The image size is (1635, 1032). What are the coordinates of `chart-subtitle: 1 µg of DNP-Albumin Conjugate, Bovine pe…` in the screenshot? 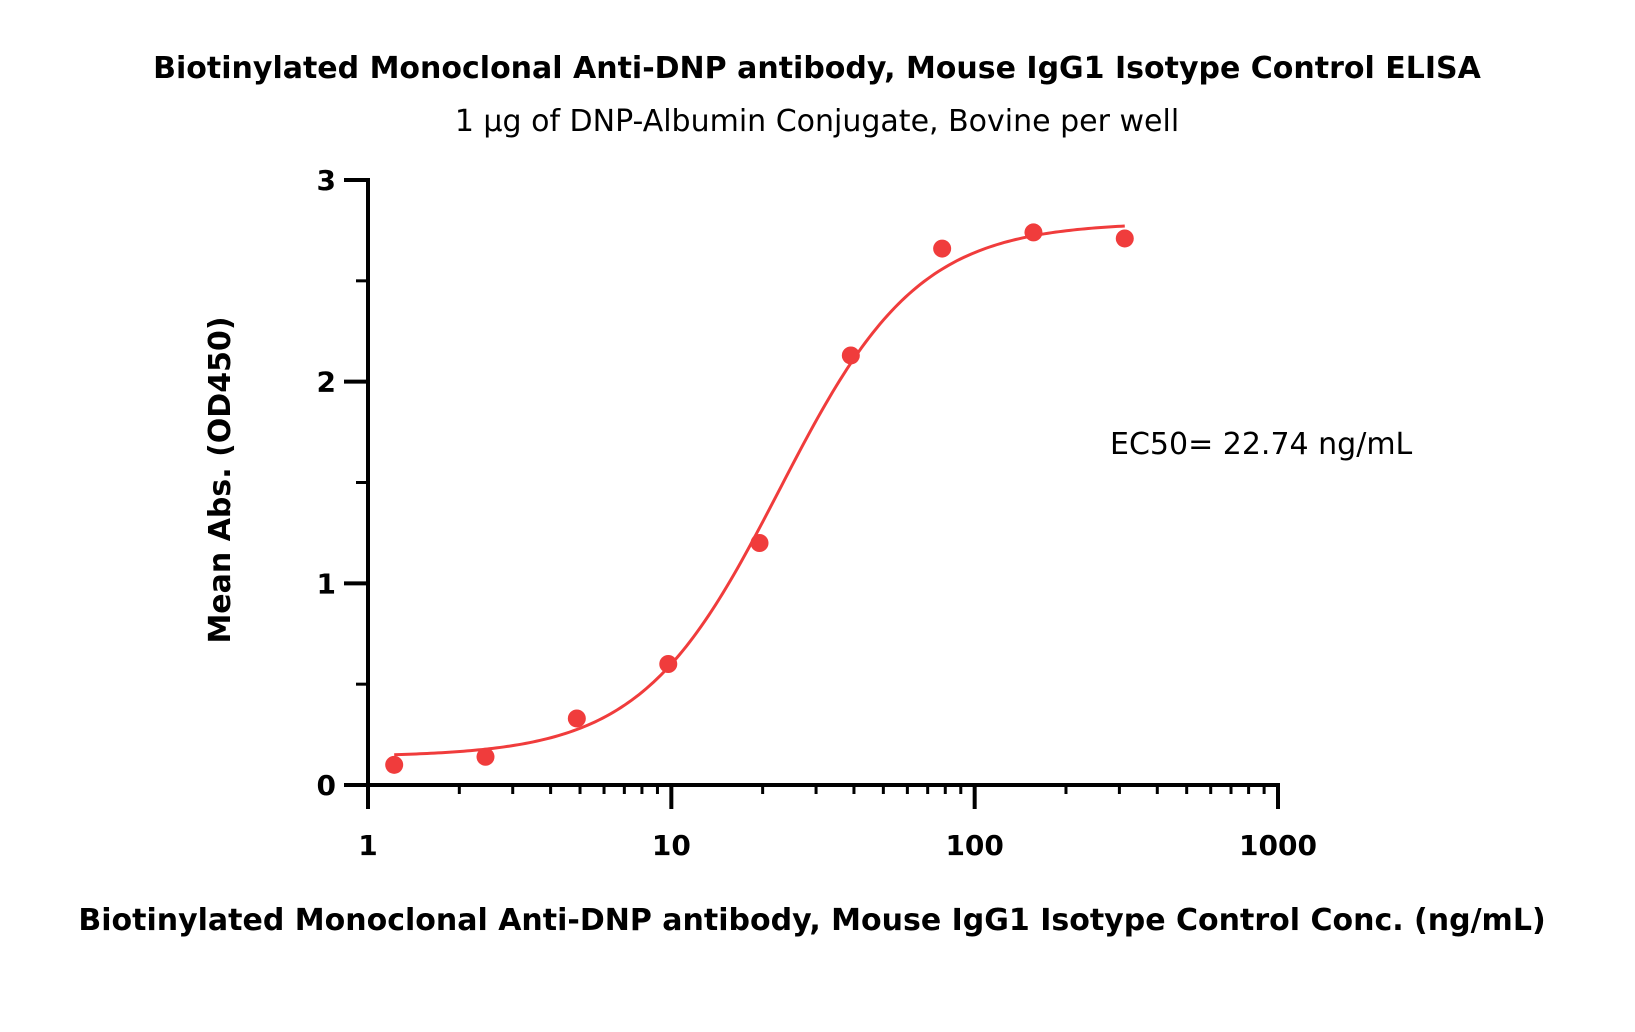 It's located at (817, 121).